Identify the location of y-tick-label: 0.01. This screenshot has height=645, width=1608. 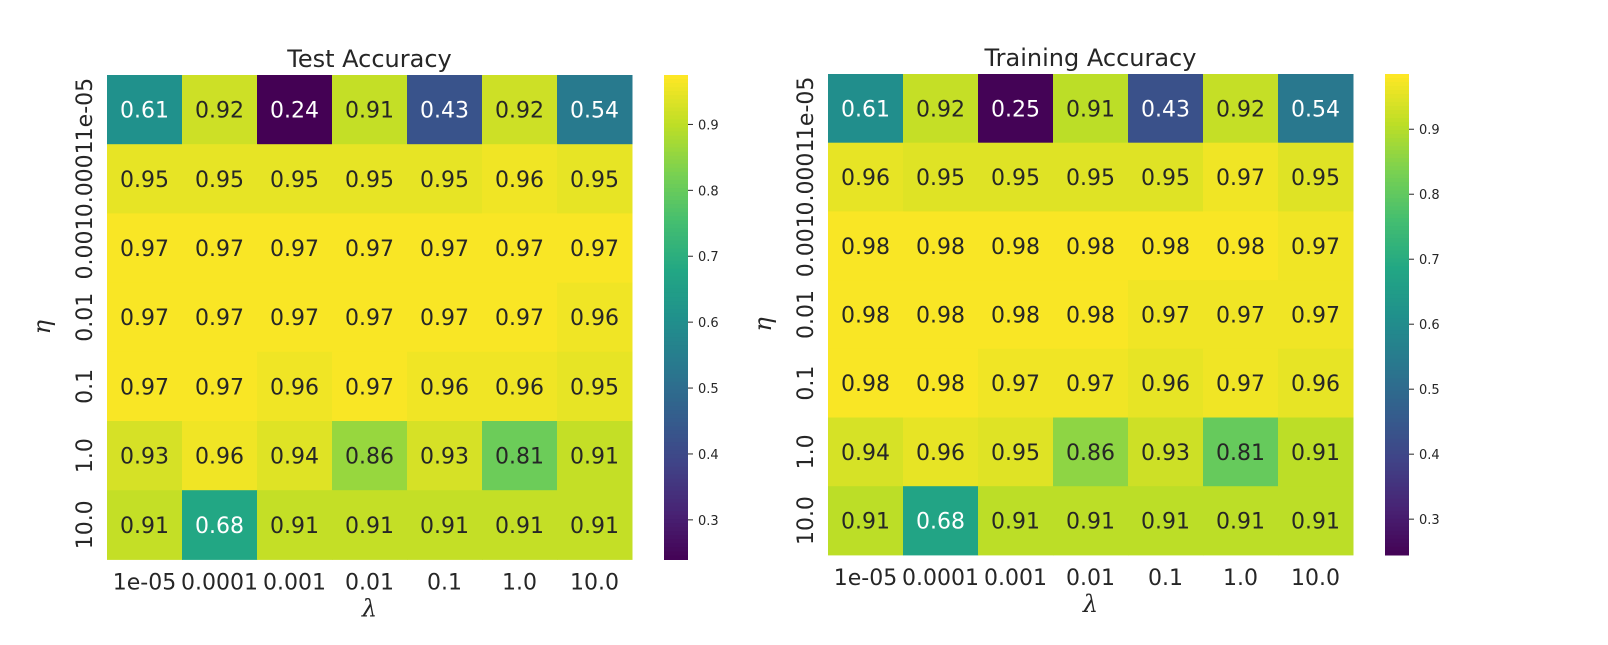
(806, 314).